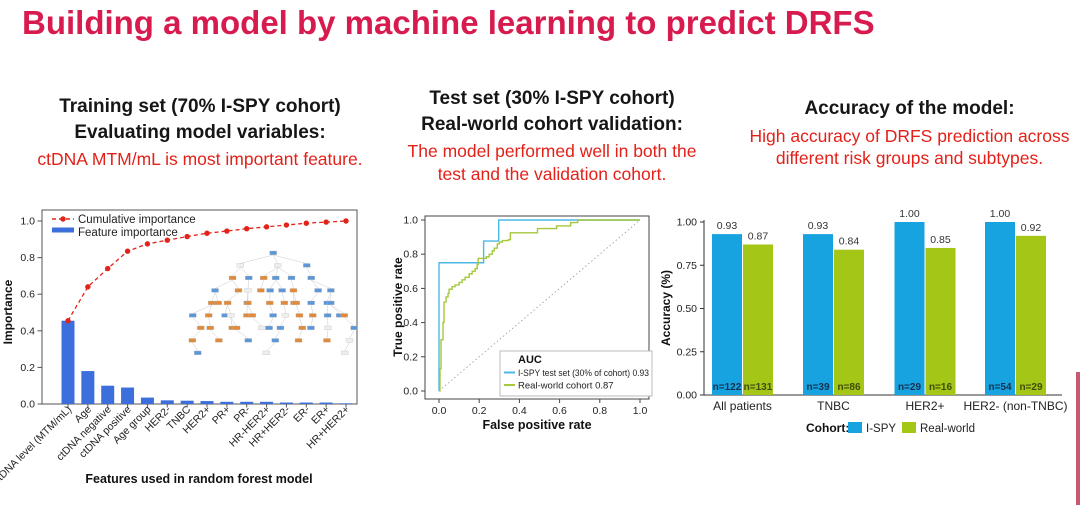  Describe the element at coordinates (758, 236) in the screenshot. I see `bar-value-label: 0.87` at that location.